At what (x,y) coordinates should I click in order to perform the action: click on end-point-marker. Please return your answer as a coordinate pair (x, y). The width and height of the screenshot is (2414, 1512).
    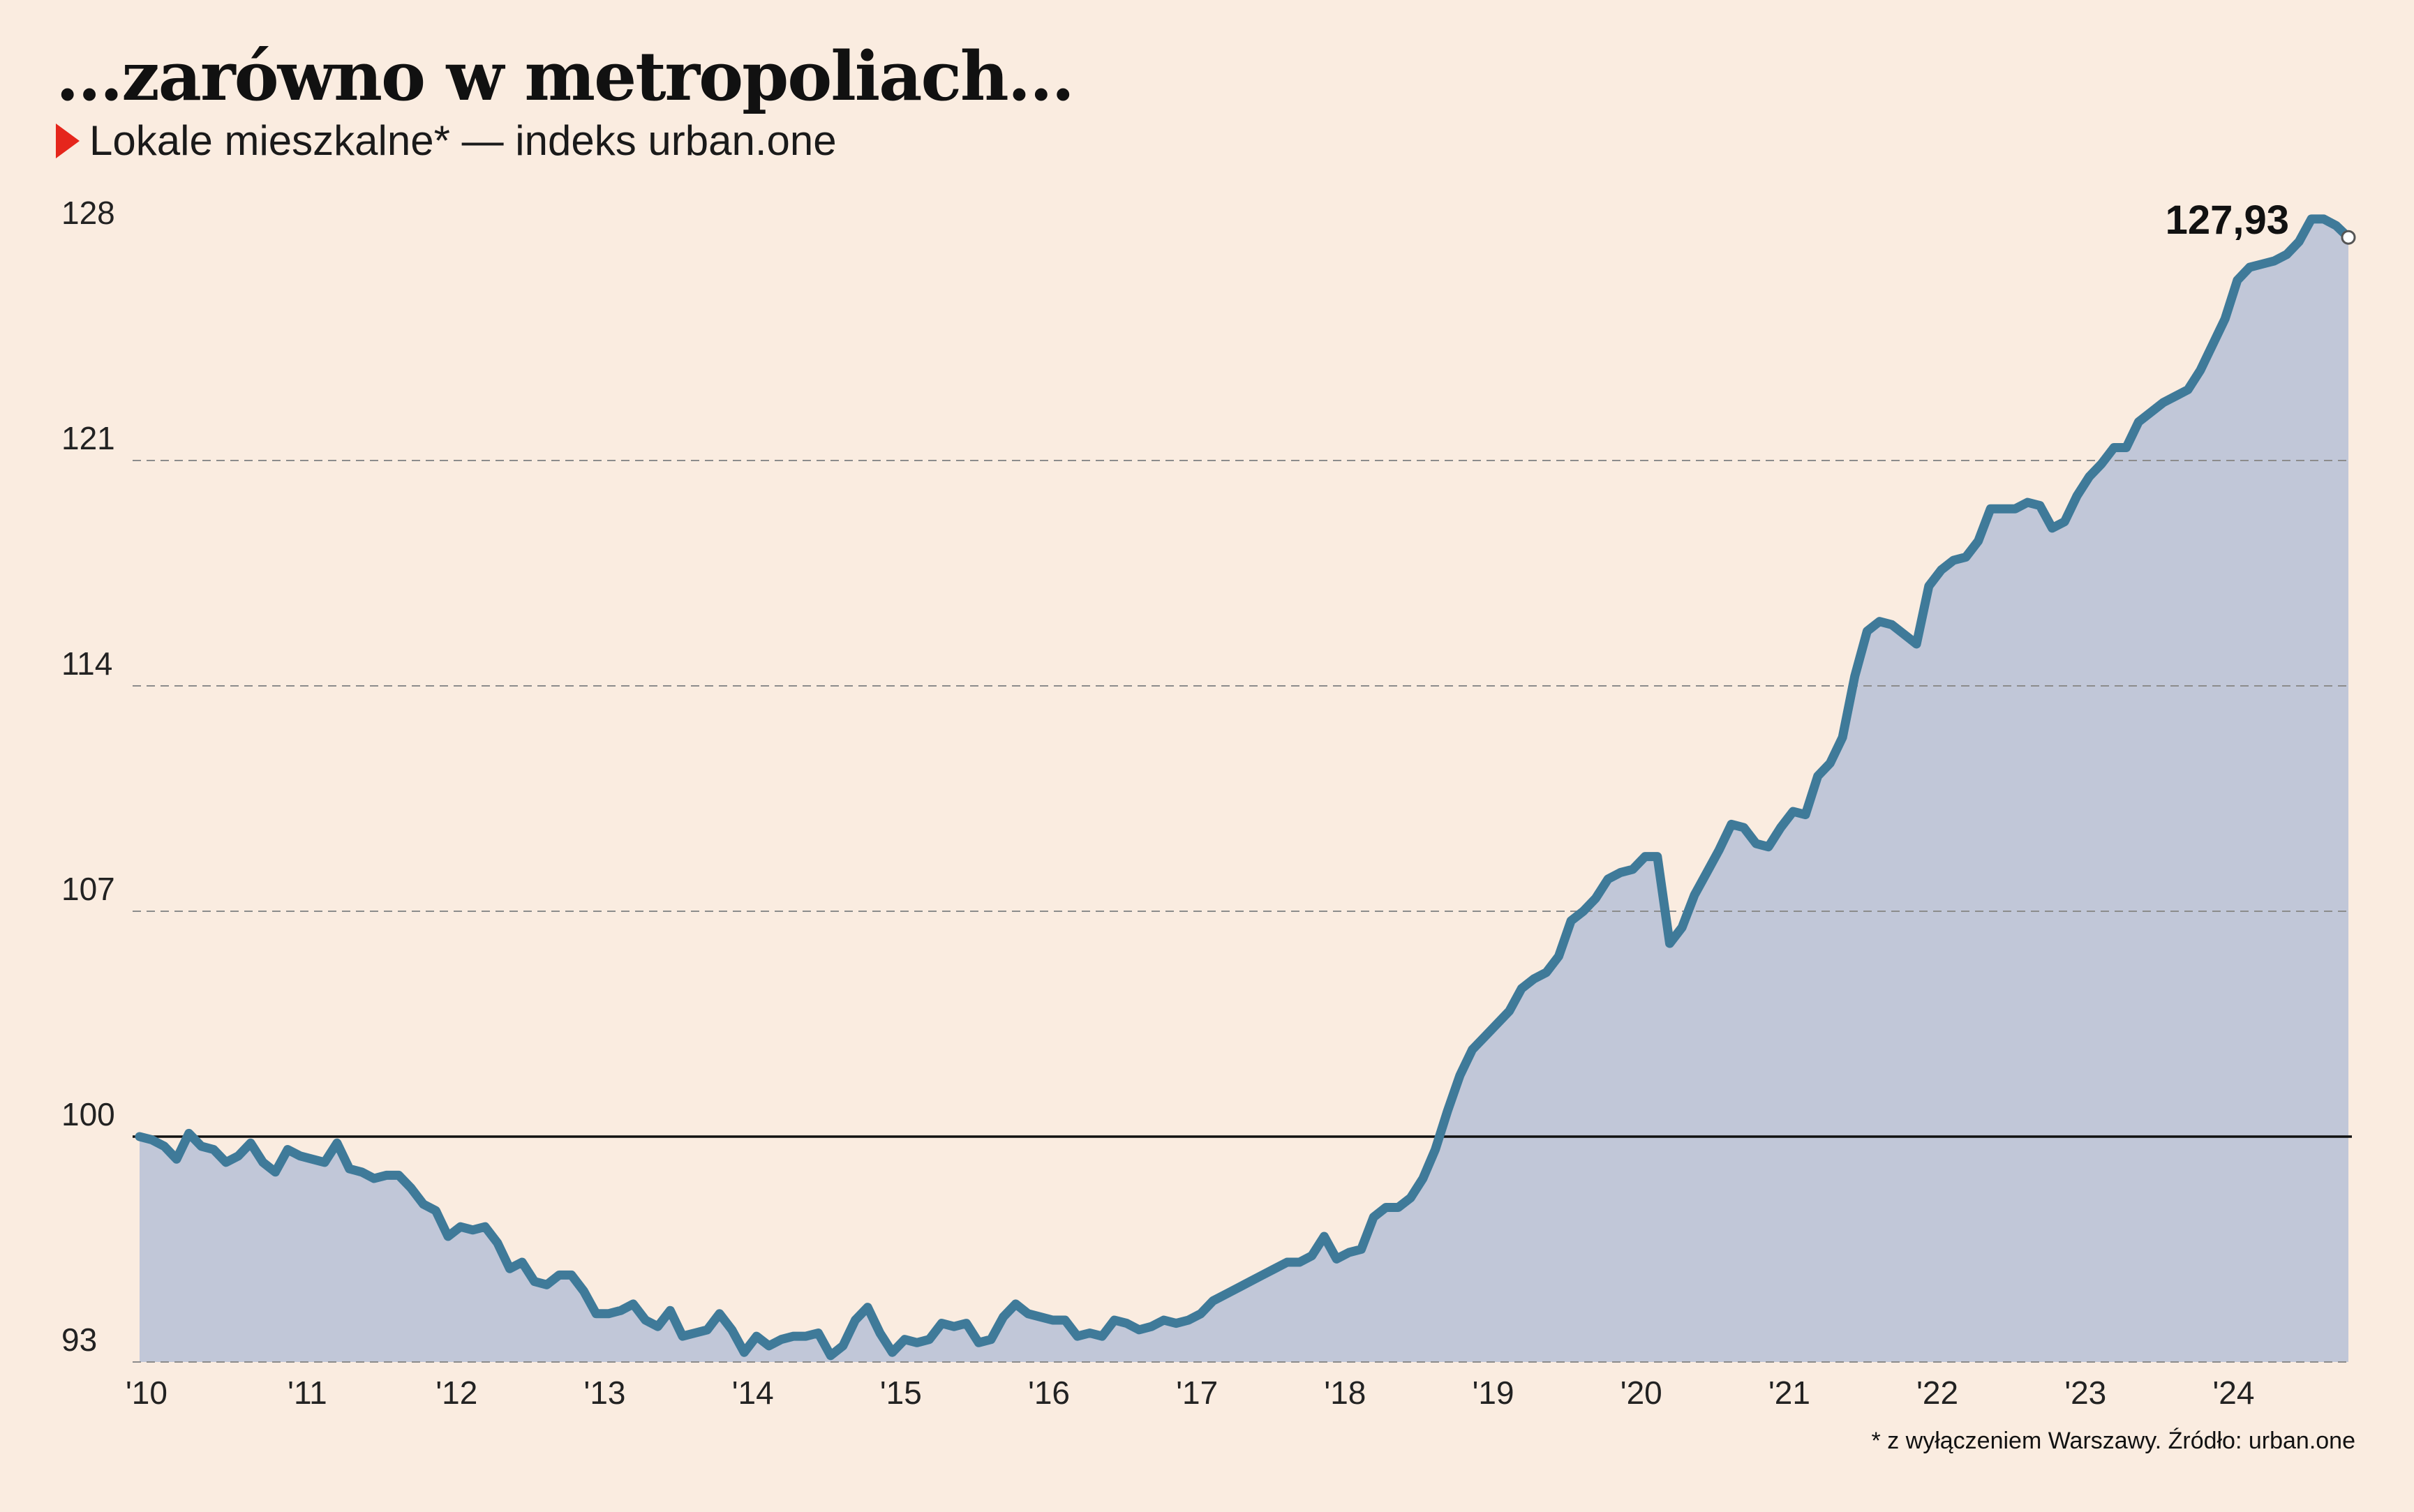
    Looking at the image, I should click on (2349, 237).